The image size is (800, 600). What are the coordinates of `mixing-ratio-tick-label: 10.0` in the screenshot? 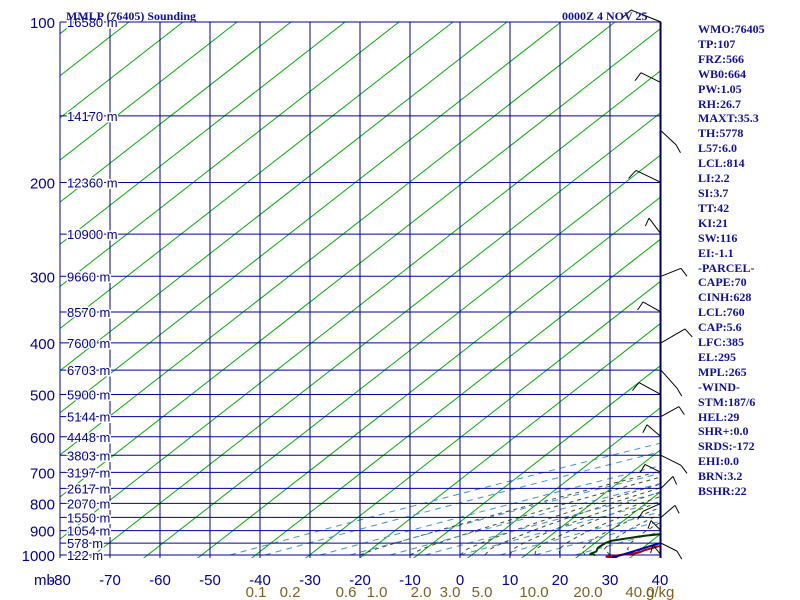 It's located at (533, 592).